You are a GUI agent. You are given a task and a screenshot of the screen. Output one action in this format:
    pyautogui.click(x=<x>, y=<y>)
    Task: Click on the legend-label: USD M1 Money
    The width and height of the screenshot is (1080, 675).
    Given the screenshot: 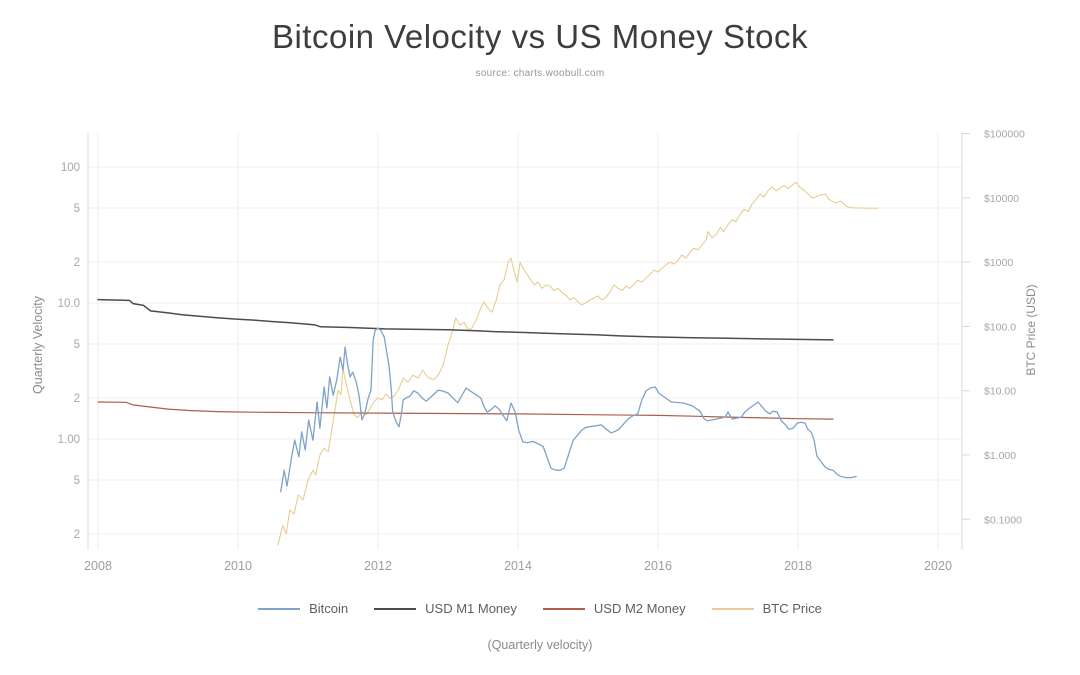 What is the action you would take?
    pyautogui.click(x=471, y=608)
    